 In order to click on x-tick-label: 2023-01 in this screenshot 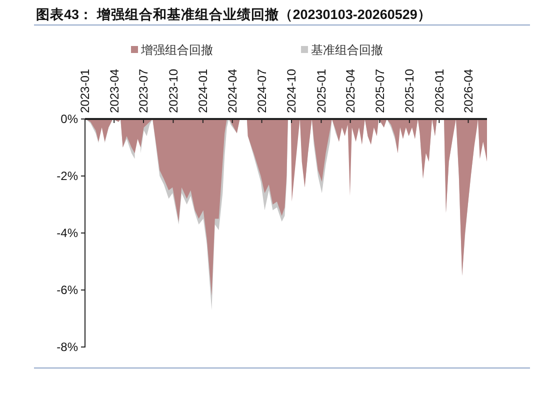, I will do `click(85, 90)`.